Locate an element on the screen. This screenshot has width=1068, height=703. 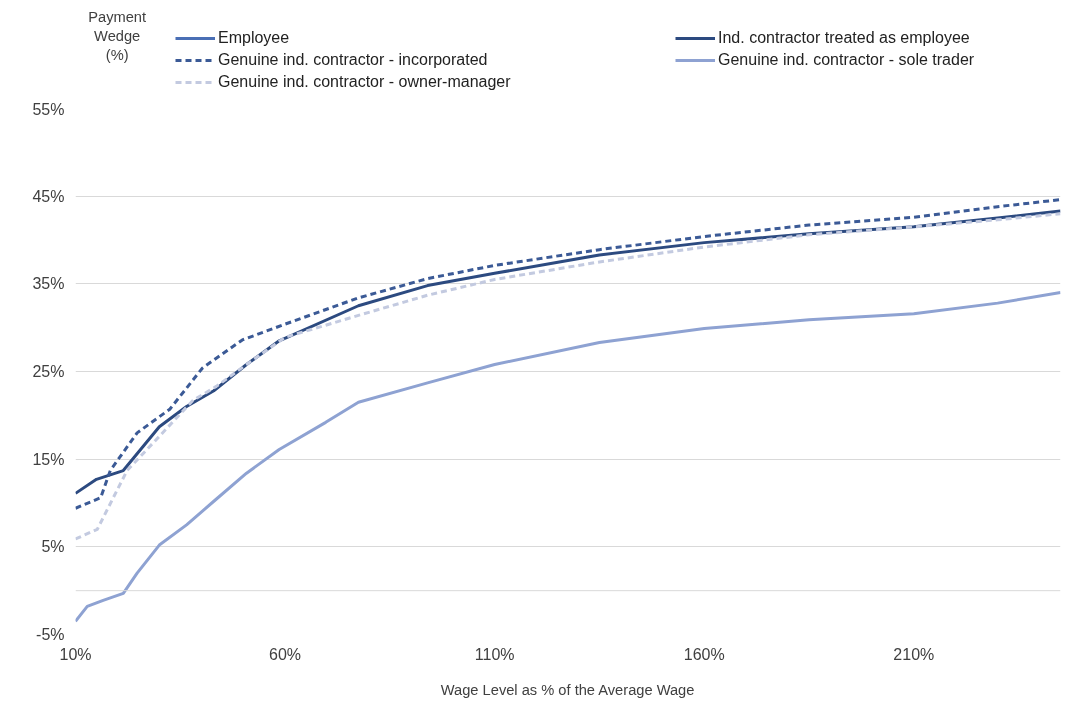
y-tick-label: -5% is located at coordinates (50, 634).